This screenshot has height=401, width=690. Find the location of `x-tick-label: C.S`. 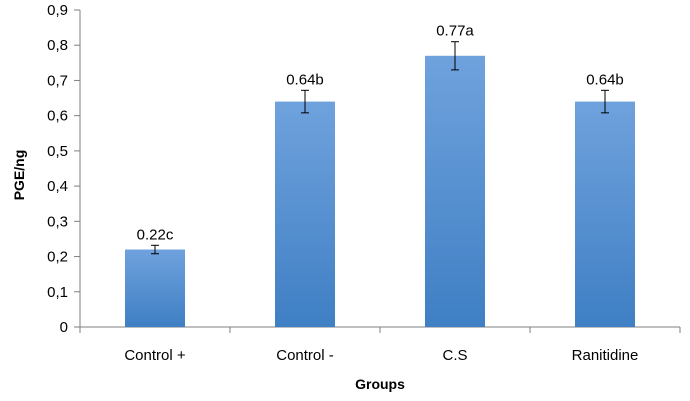

x-tick-label: C.S is located at coordinates (454, 355).